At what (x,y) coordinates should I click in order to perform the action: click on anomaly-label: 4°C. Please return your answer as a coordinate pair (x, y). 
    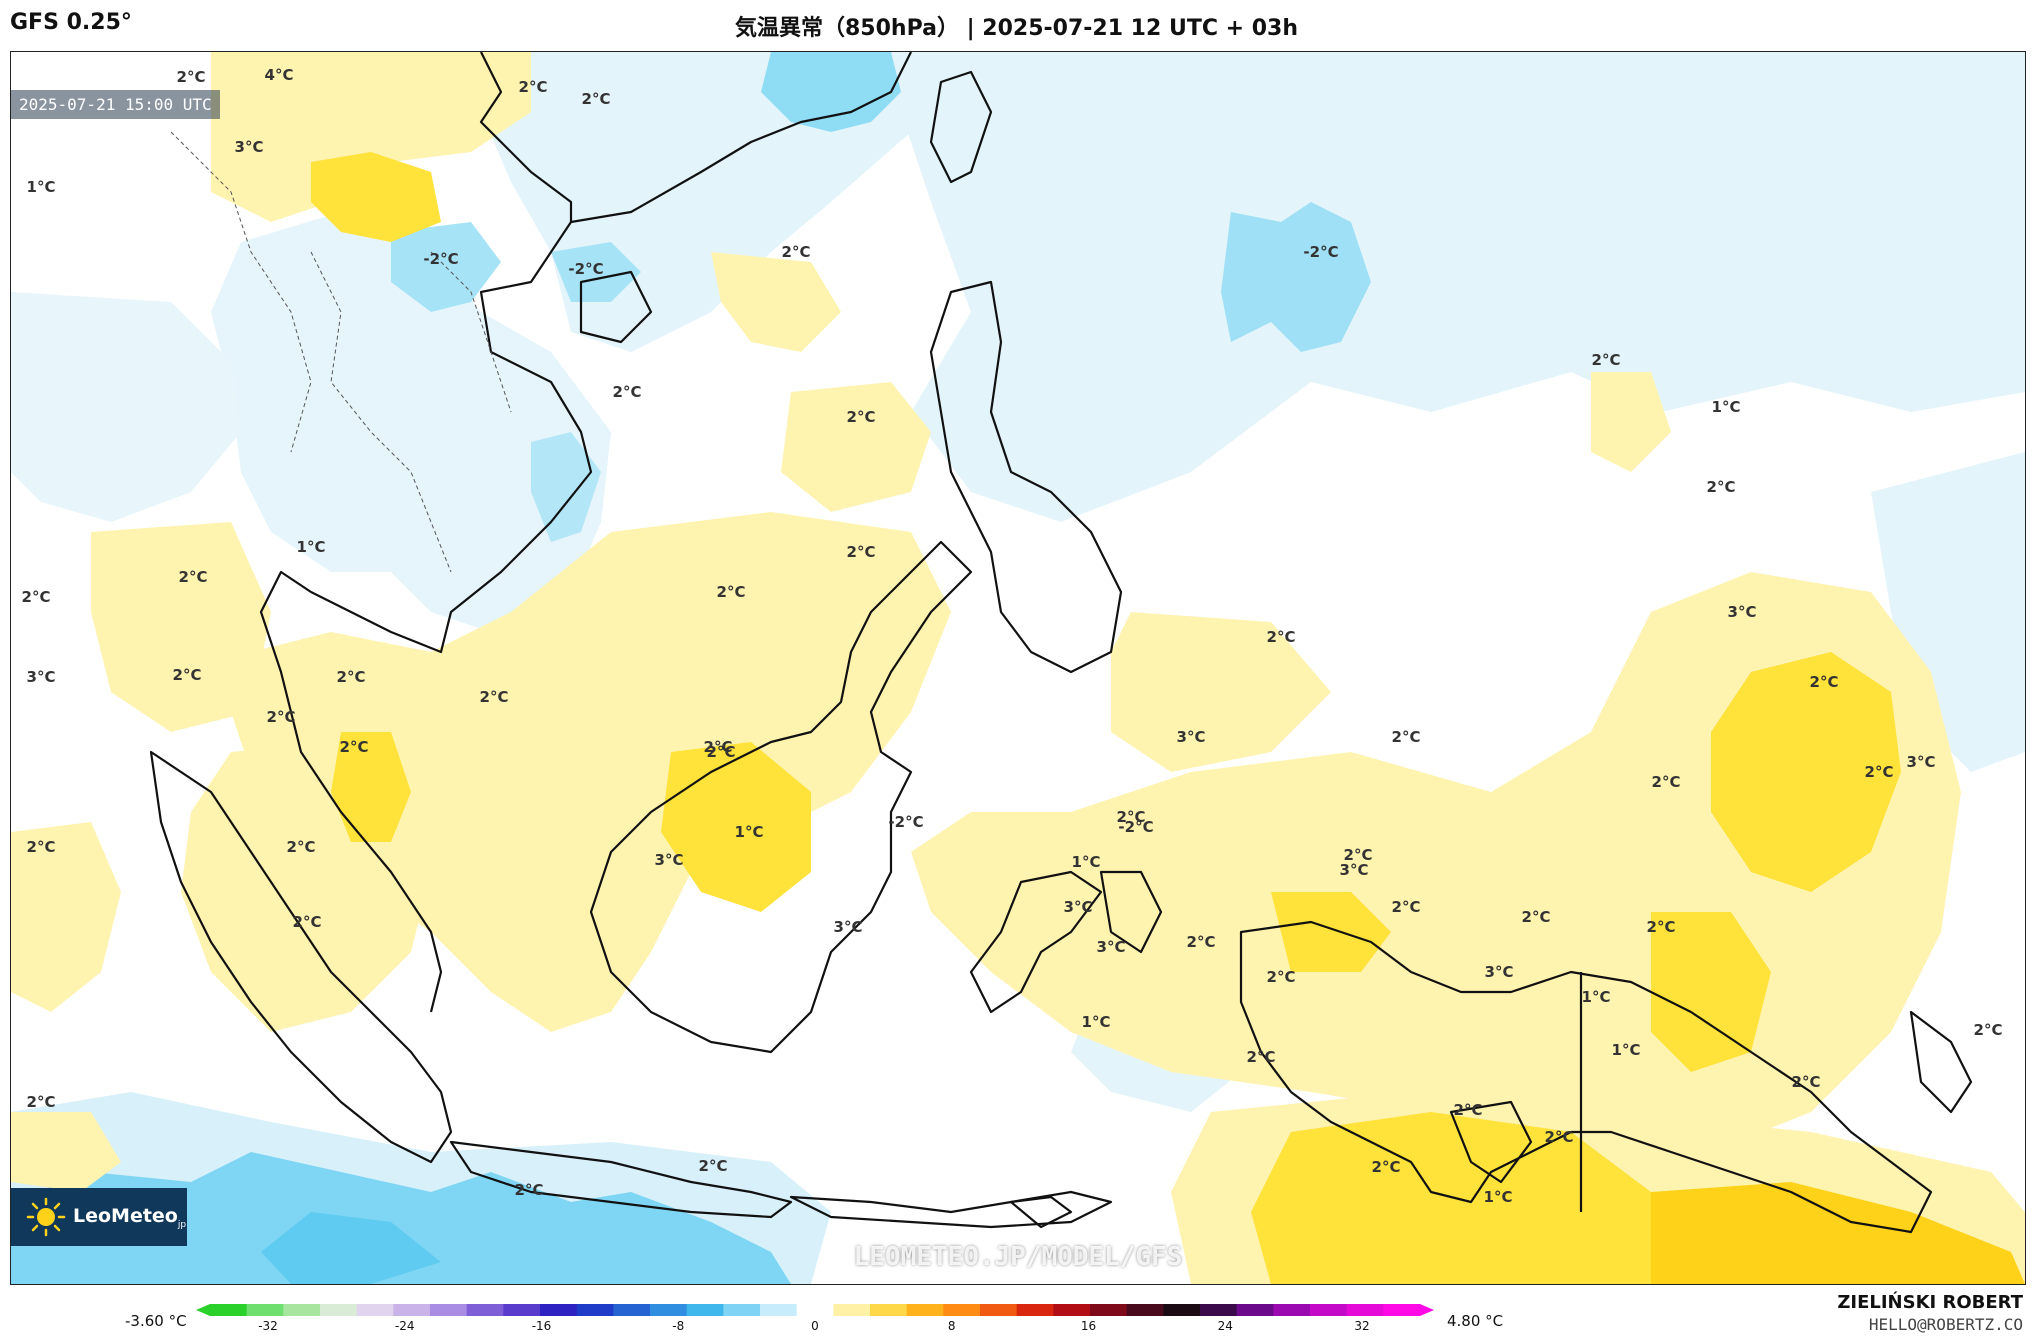
    Looking at the image, I should click on (279, 75).